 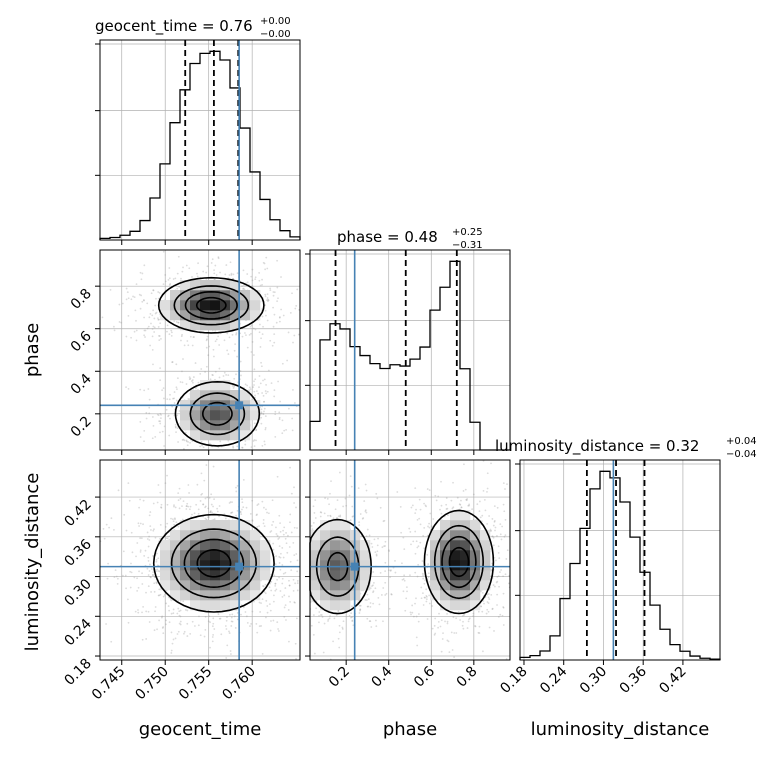 I want to click on title-luminosity_distance-sup: +0.04, so click(x=741, y=441).